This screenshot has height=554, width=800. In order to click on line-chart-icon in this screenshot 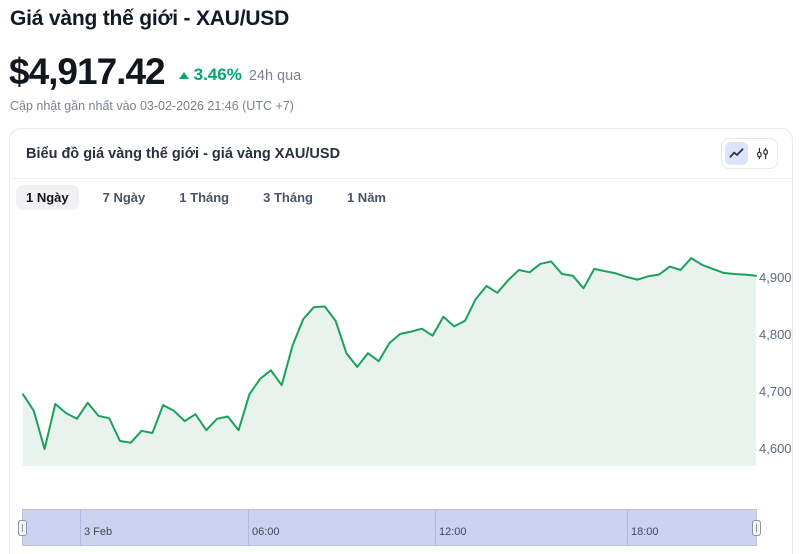, I will do `click(736, 153)`.